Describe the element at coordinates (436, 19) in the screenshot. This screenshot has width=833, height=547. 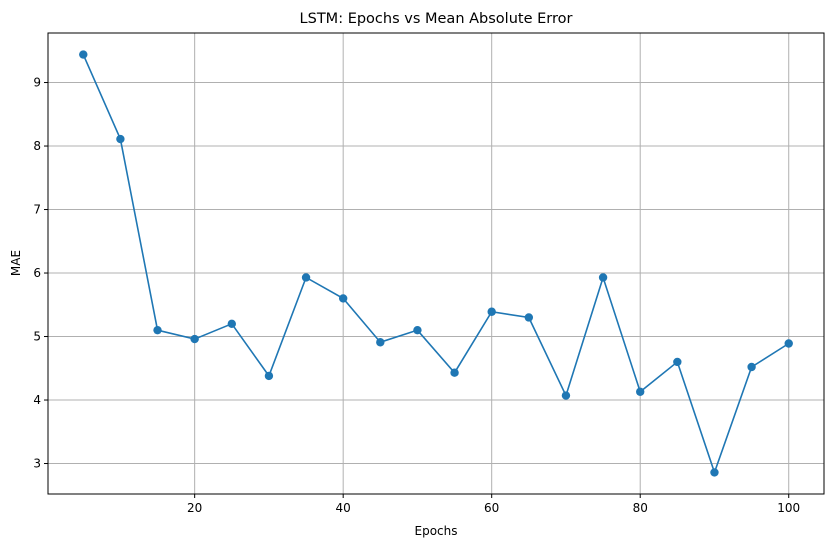
I see `chart-title: LSTM: Epochs vs Mean Absolute Error` at that location.